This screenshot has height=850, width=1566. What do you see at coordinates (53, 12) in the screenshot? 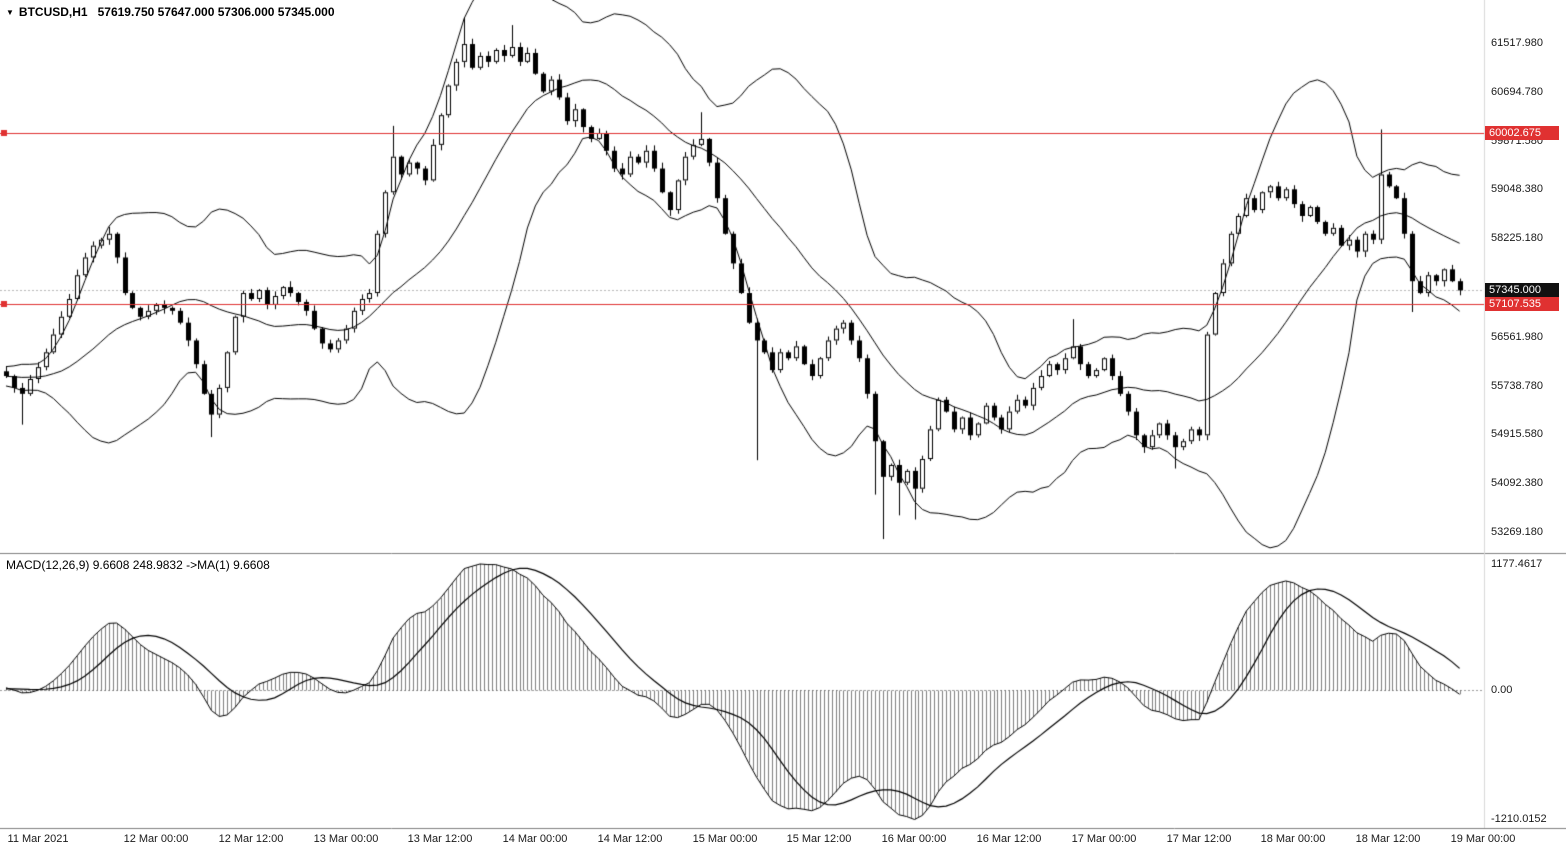
I see `symbol-title: BTCUSD,H1` at bounding box center [53, 12].